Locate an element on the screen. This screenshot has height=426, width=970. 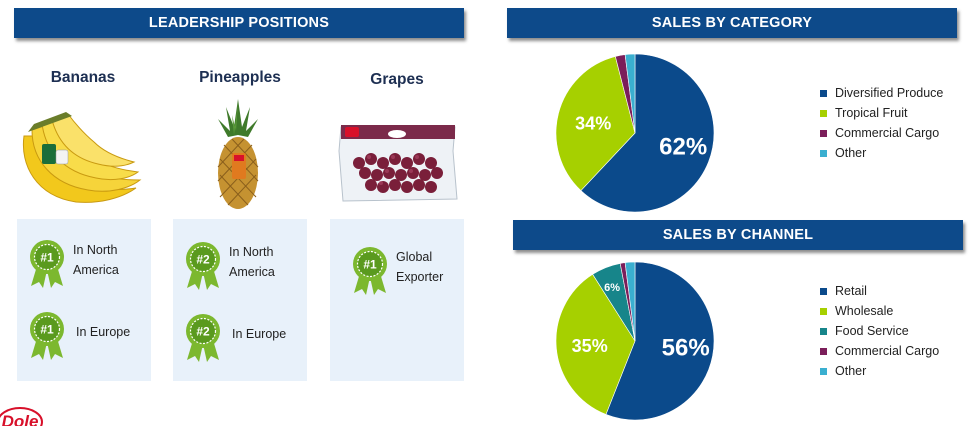
sales-channel-banner: SALES BY CHANNEL is located at coordinates (738, 235).